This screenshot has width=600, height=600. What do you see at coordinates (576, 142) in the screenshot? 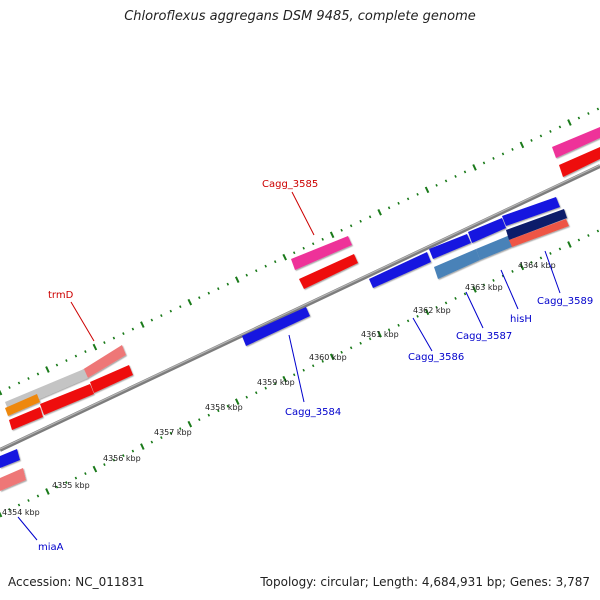
I see `gene-top-right-pink` at bounding box center [576, 142].